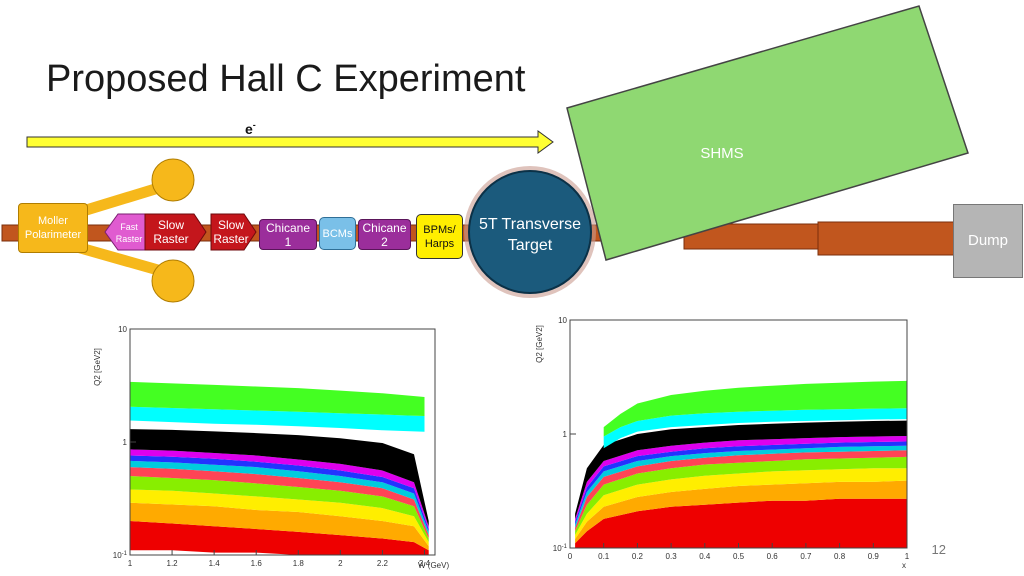 The width and height of the screenshot is (1024, 576). I want to click on x-tick-label: 0.8, so click(840, 556).